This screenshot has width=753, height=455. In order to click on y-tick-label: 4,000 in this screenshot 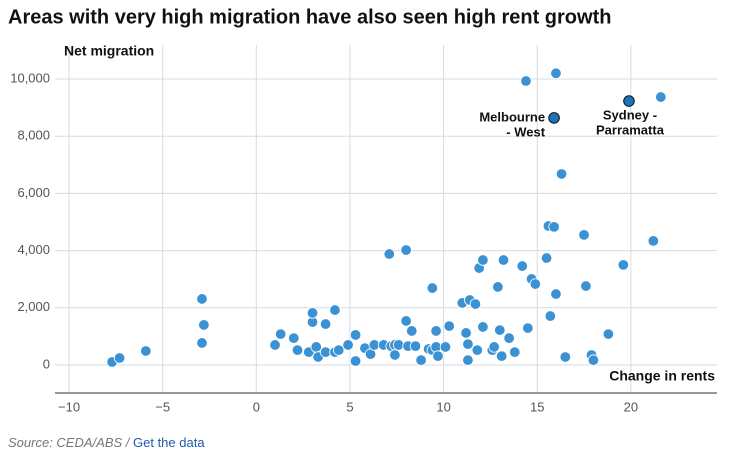, I will do `click(33, 249)`.